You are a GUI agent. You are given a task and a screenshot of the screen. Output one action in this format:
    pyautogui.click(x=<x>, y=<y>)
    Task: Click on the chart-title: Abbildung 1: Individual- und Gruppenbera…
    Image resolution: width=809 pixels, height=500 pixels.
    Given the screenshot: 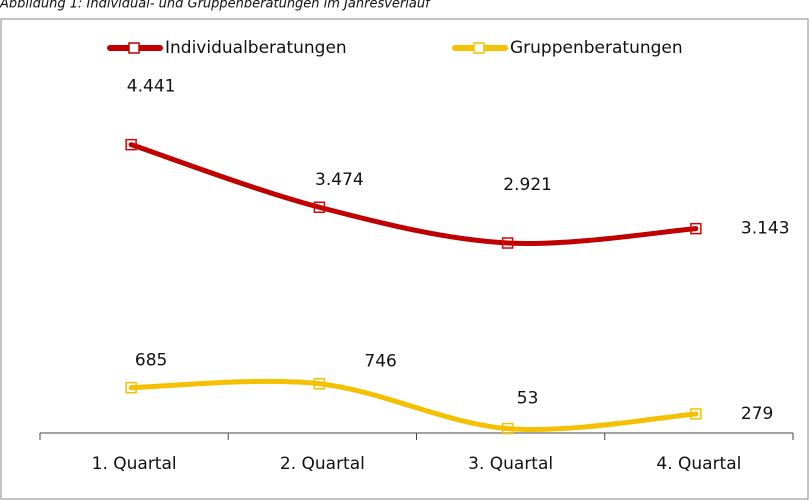 What is the action you would take?
    pyautogui.click(x=216, y=6)
    